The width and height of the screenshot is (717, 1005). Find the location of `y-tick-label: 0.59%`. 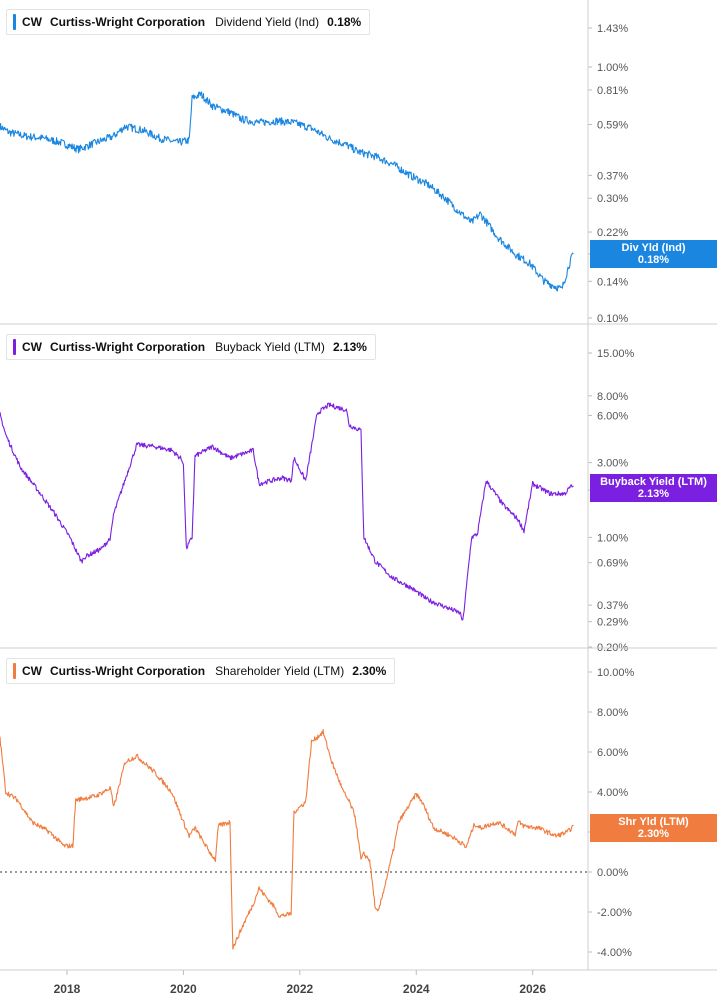

y-tick-label: 0.59% is located at coordinates (612, 126).